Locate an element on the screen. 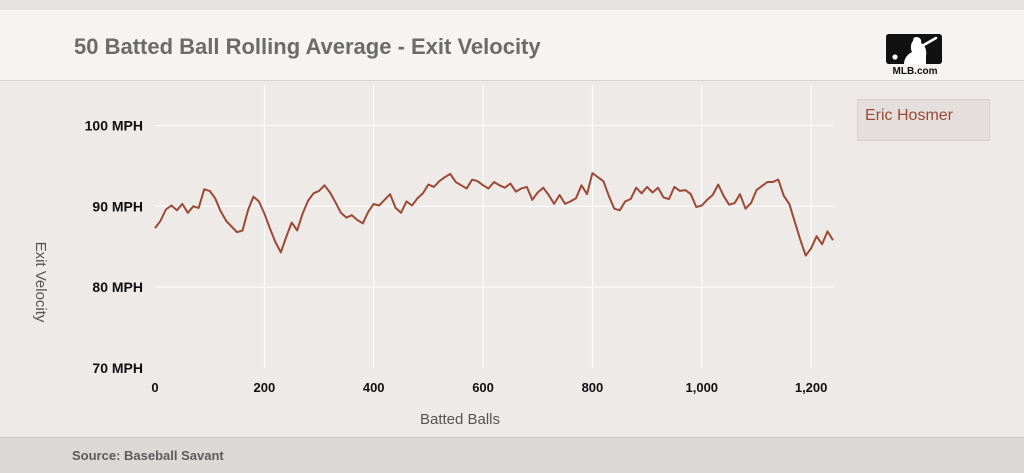 The image size is (1024, 473). x-tick-label: 200 is located at coordinates (265, 387).